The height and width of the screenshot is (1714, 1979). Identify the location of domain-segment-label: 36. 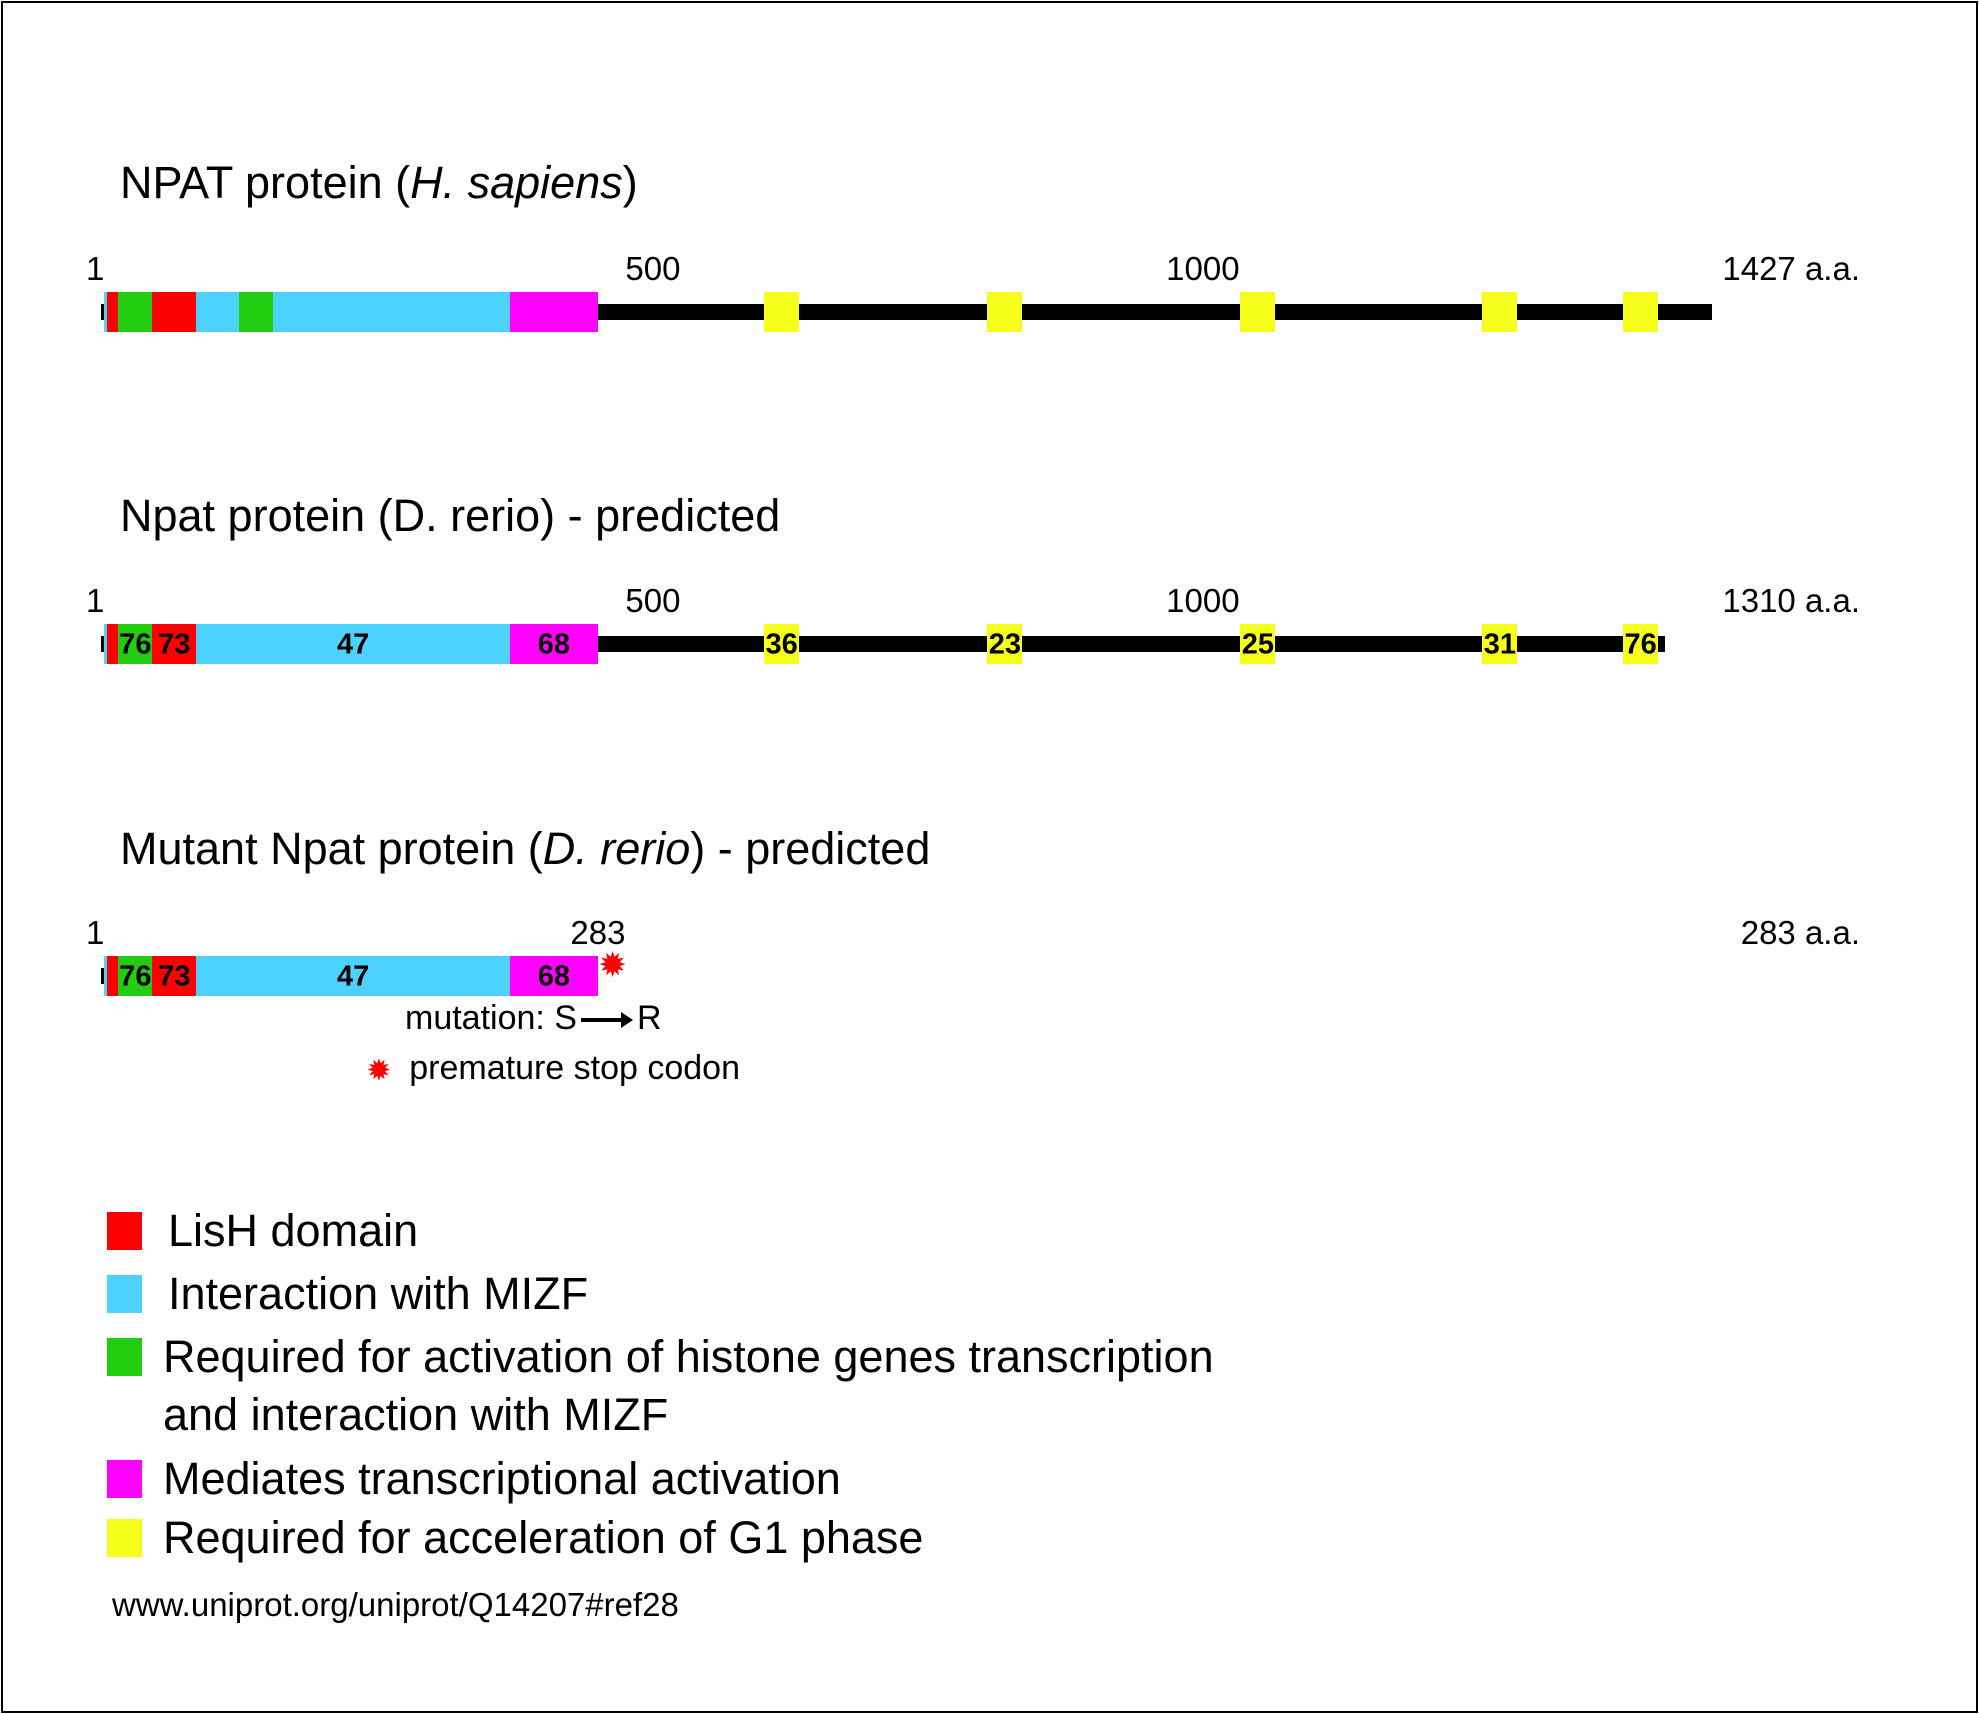
(781, 644).